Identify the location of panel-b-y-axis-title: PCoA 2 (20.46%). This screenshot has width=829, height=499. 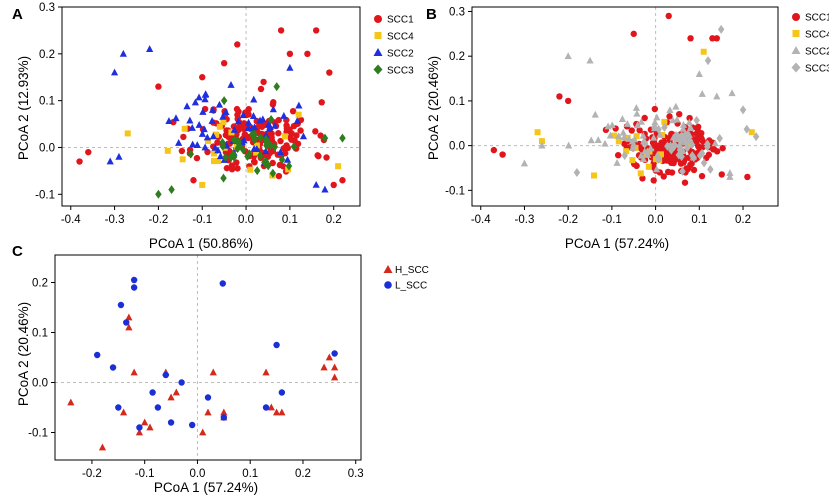
(433, 108).